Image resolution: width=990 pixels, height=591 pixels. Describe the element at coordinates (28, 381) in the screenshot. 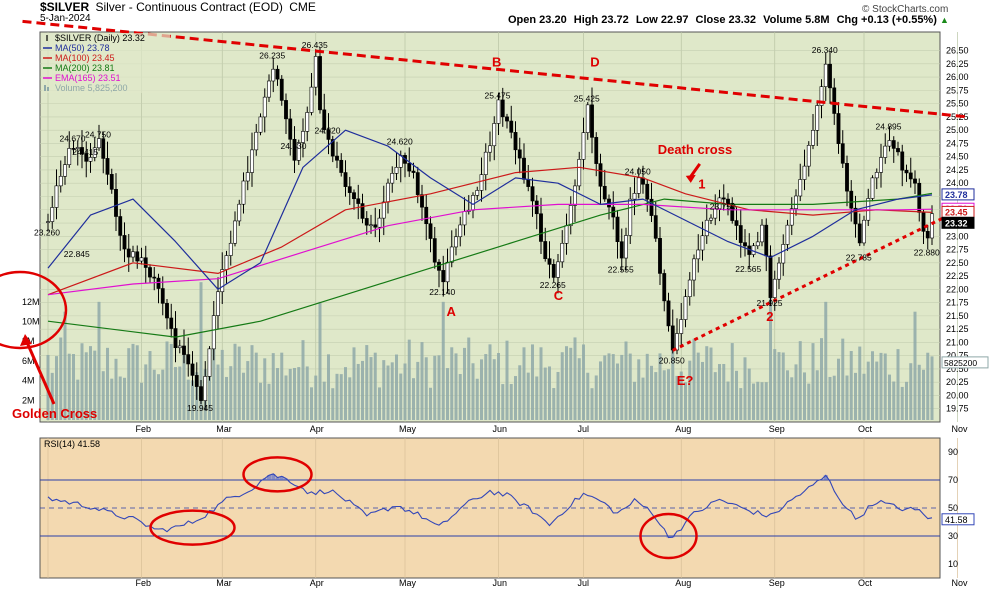

I see `volume-tick-label: 4M` at that location.